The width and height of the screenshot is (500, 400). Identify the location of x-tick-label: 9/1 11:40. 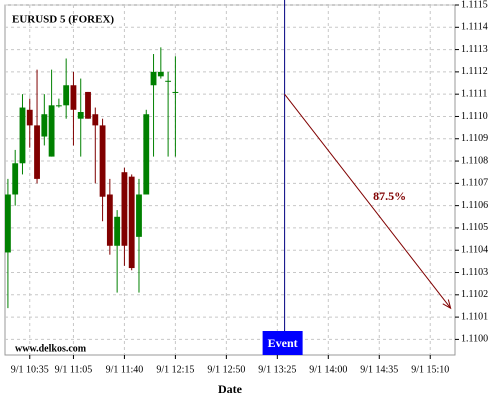
(125, 369).